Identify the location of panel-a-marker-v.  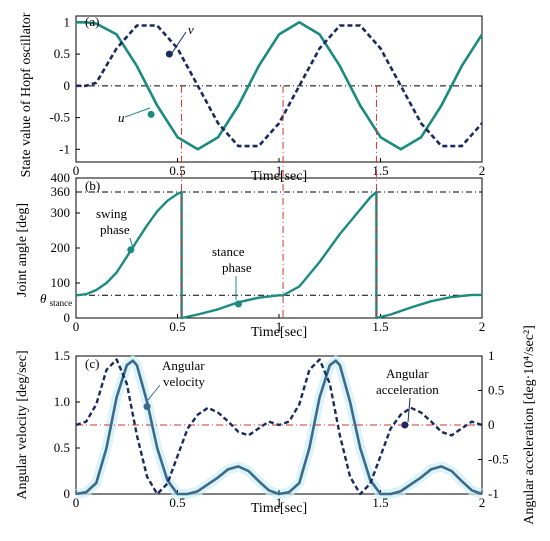
(169, 54).